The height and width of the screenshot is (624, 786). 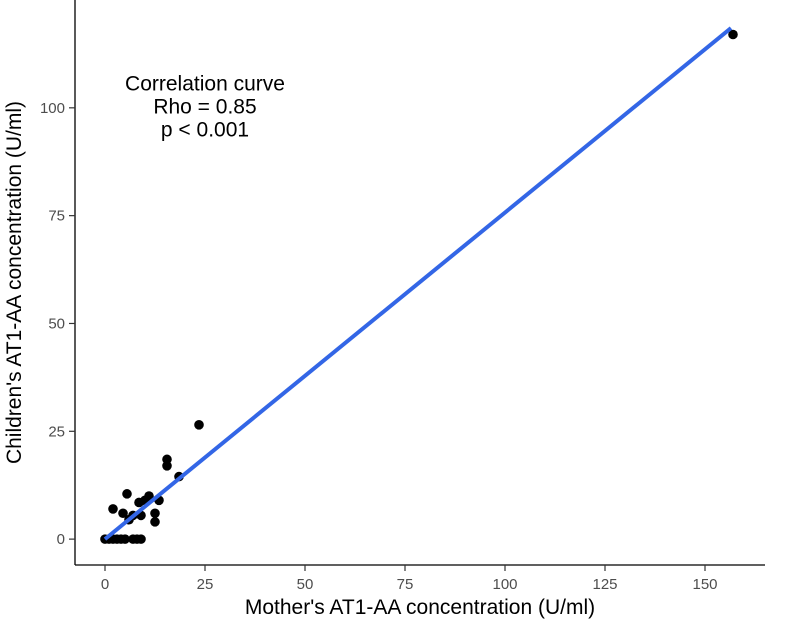 What do you see at coordinates (14, 282) in the screenshot?
I see `y-axis-title: Children's AT1-AA concentration (U/ml)` at bounding box center [14, 282].